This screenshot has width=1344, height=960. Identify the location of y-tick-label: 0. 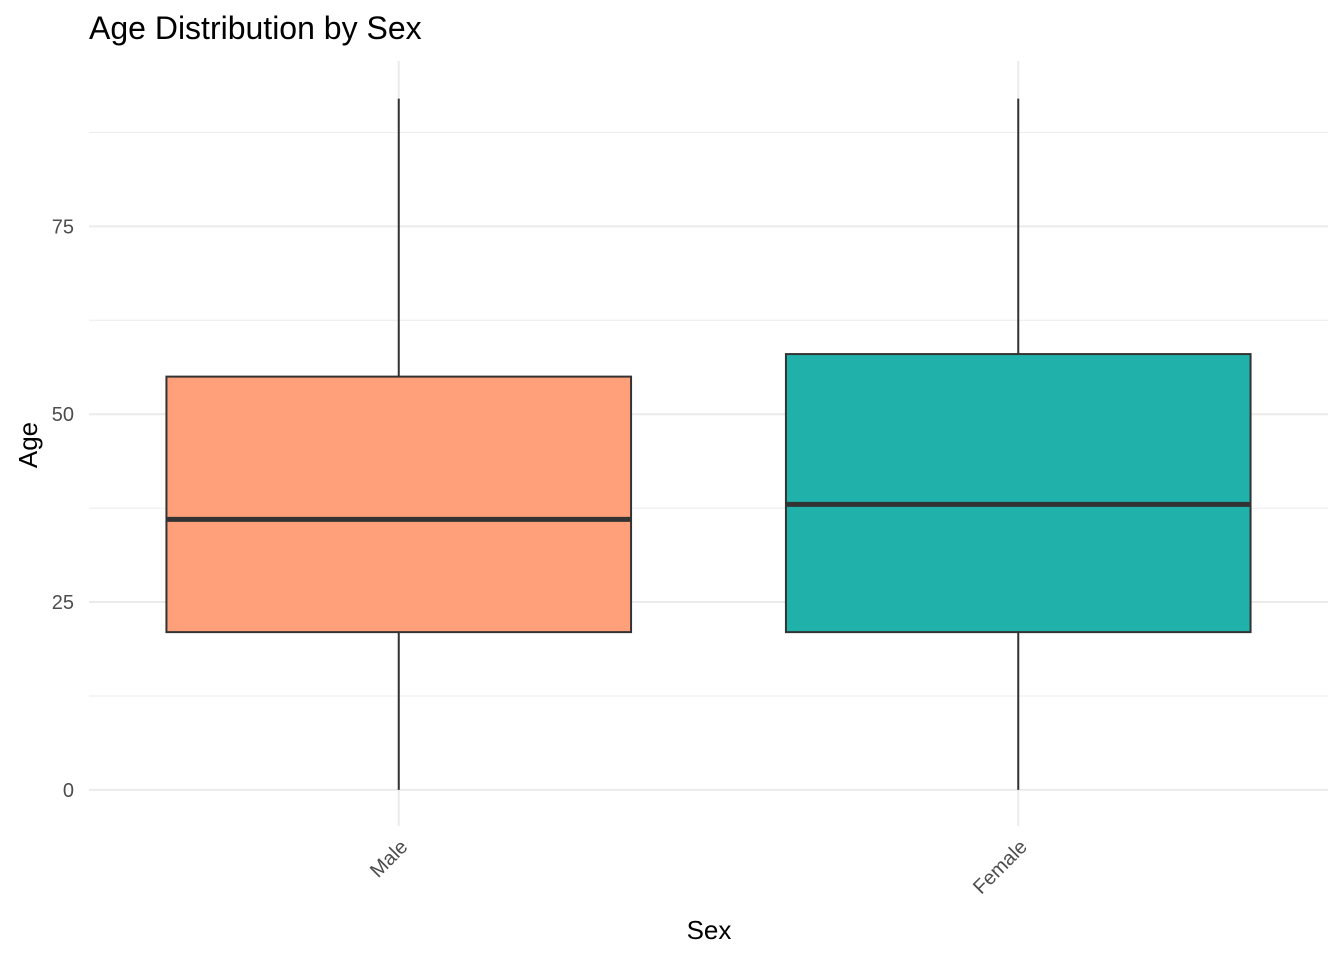
(68, 791).